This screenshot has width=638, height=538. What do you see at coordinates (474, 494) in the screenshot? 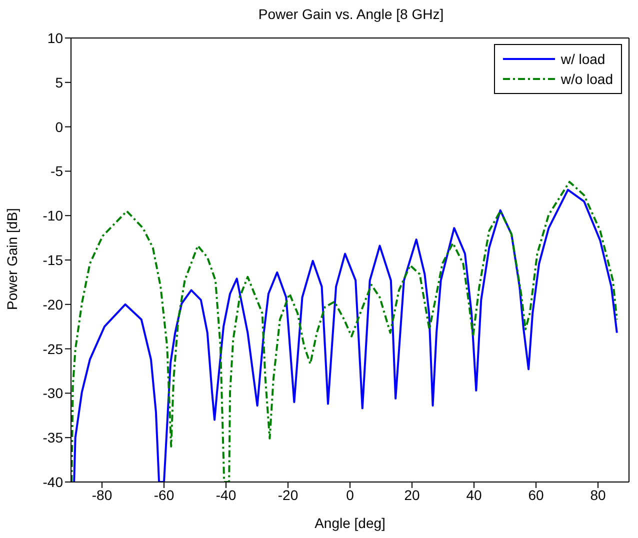
I see `x-tick-label: 40` at bounding box center [474, 494].